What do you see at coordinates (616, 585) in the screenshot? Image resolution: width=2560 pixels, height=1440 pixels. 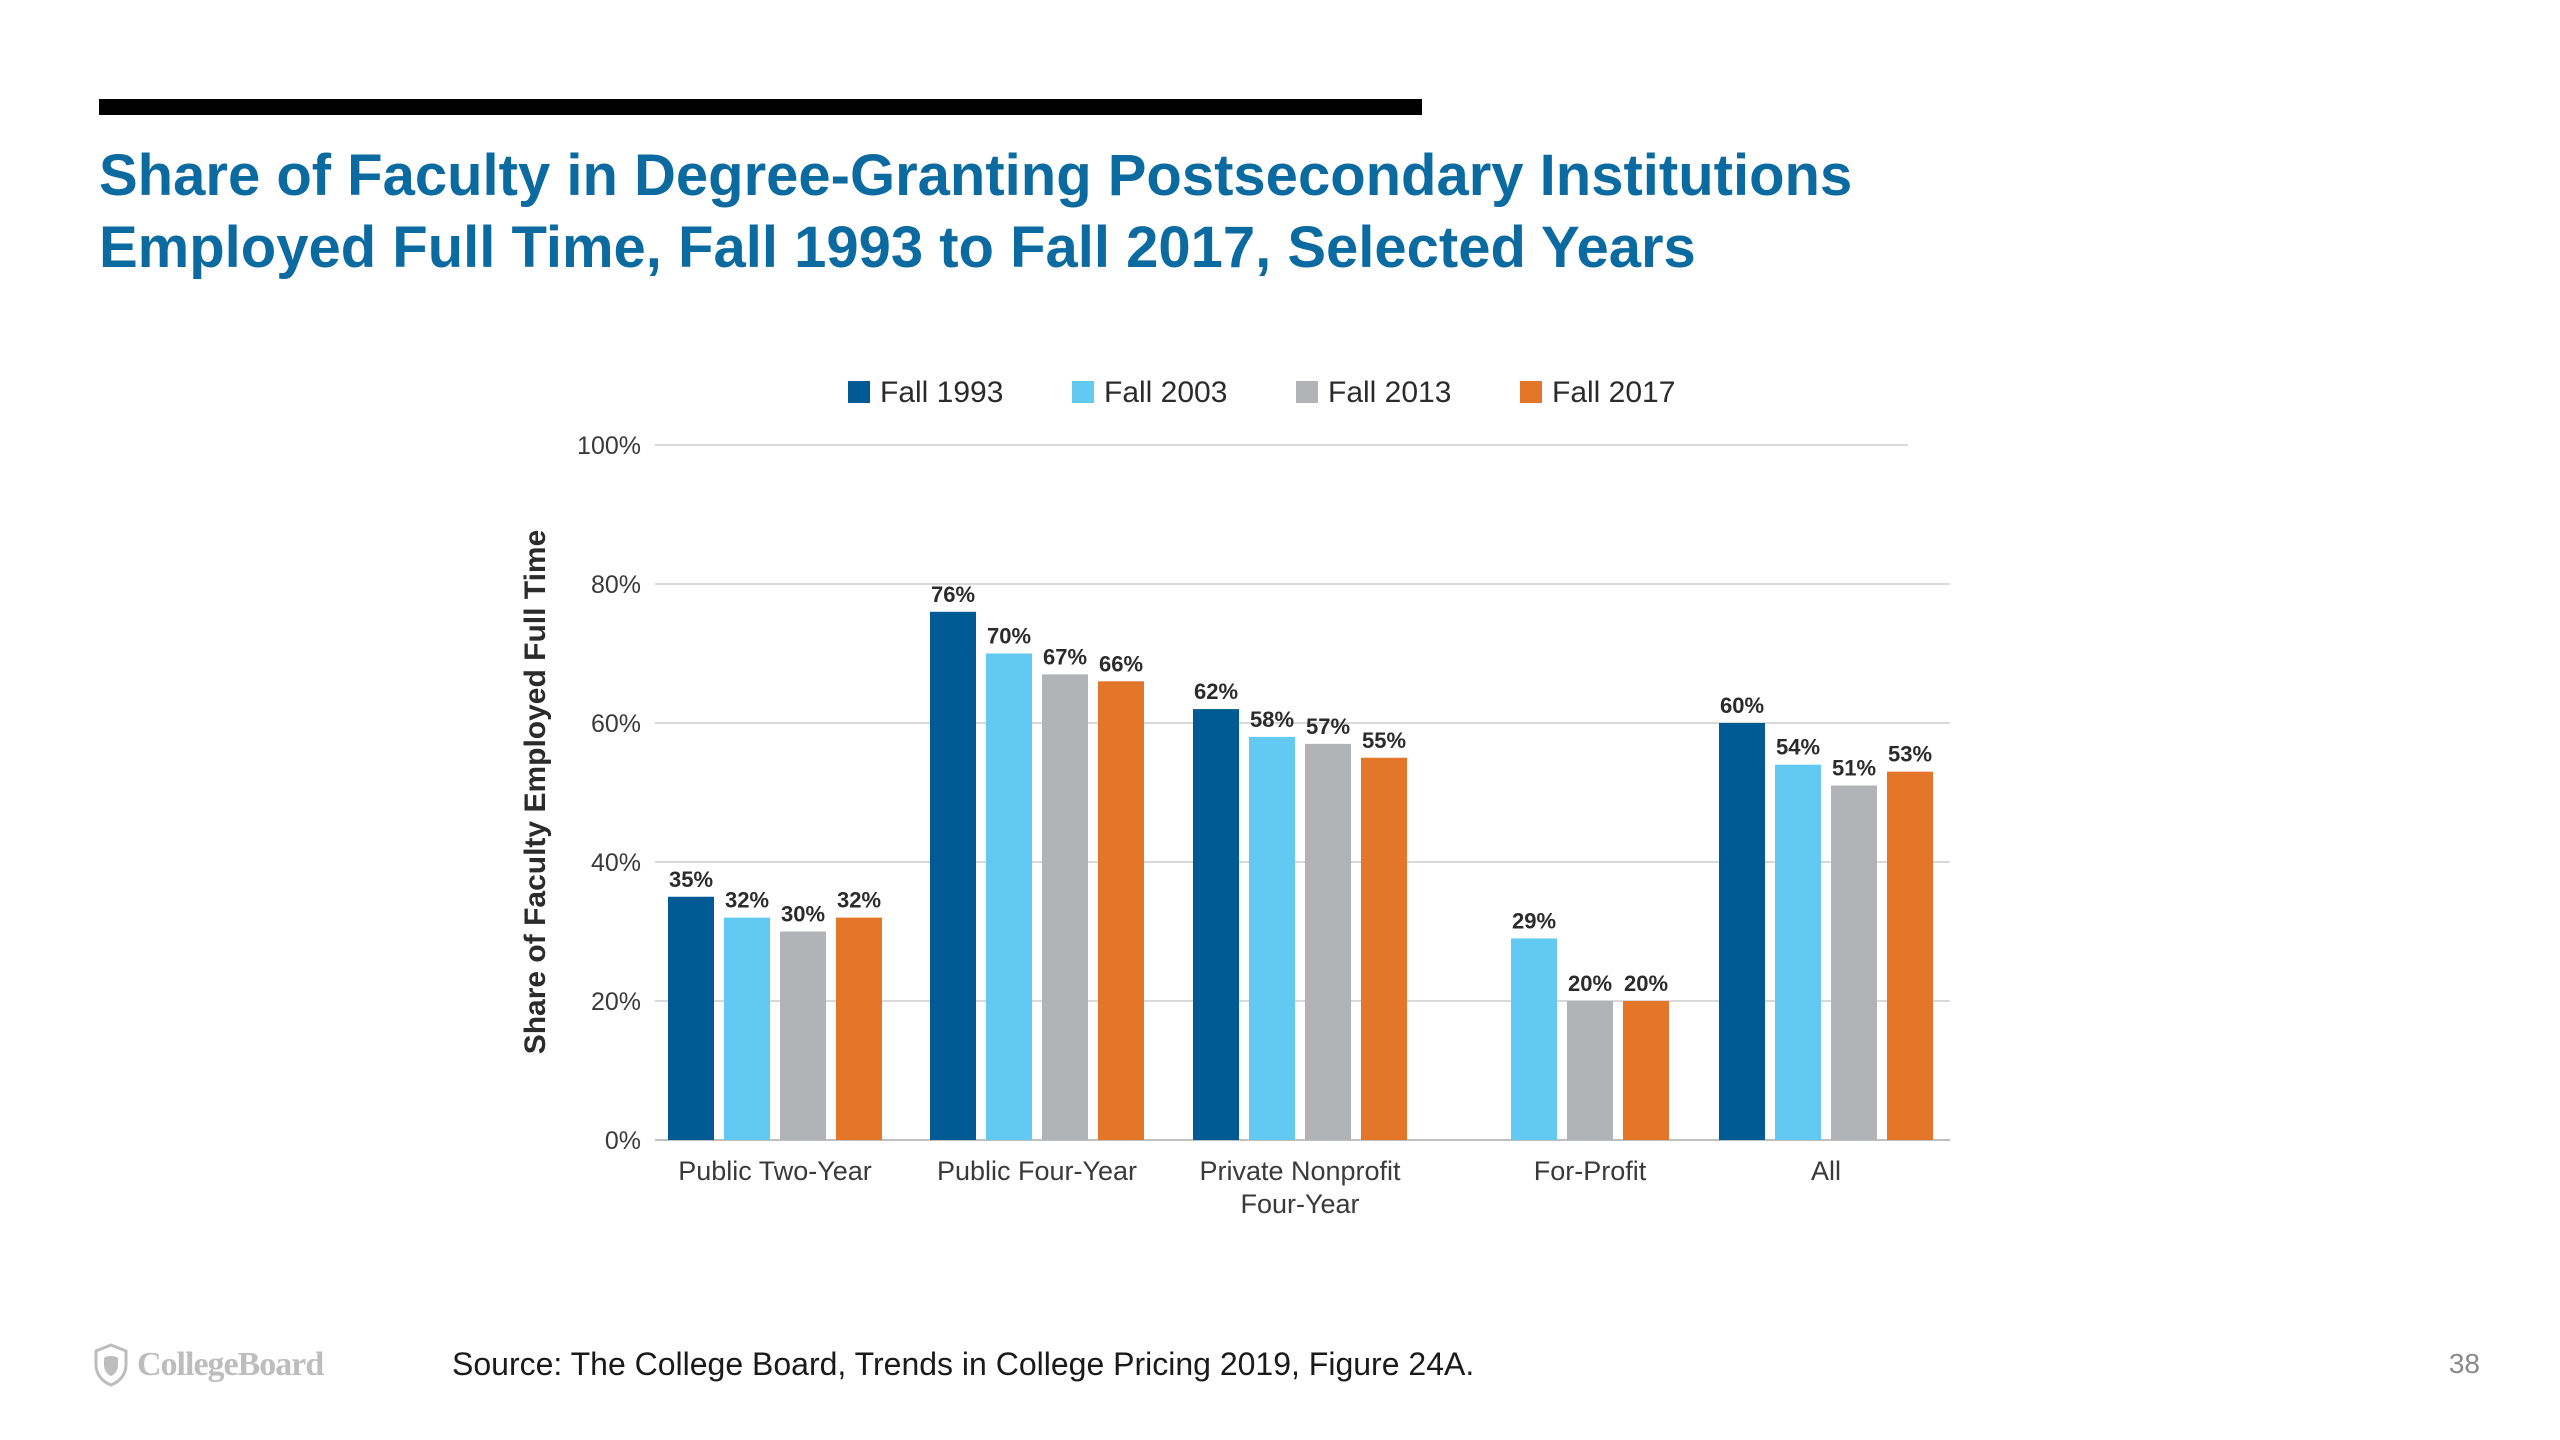 I see `y-tick-label: 80%` at bounding box center [616, 585].